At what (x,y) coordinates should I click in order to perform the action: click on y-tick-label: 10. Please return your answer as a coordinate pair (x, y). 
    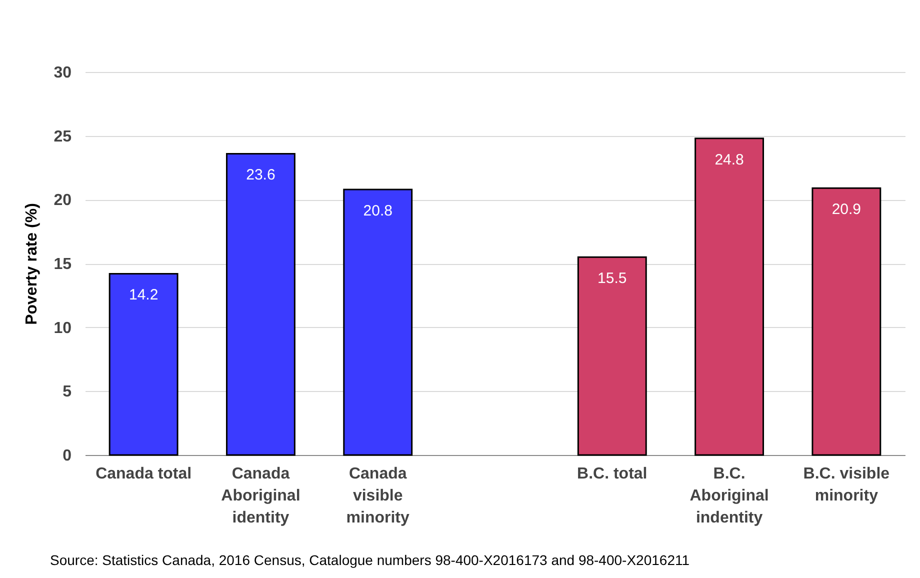
    Looking at the image, I should click on (63, 328).